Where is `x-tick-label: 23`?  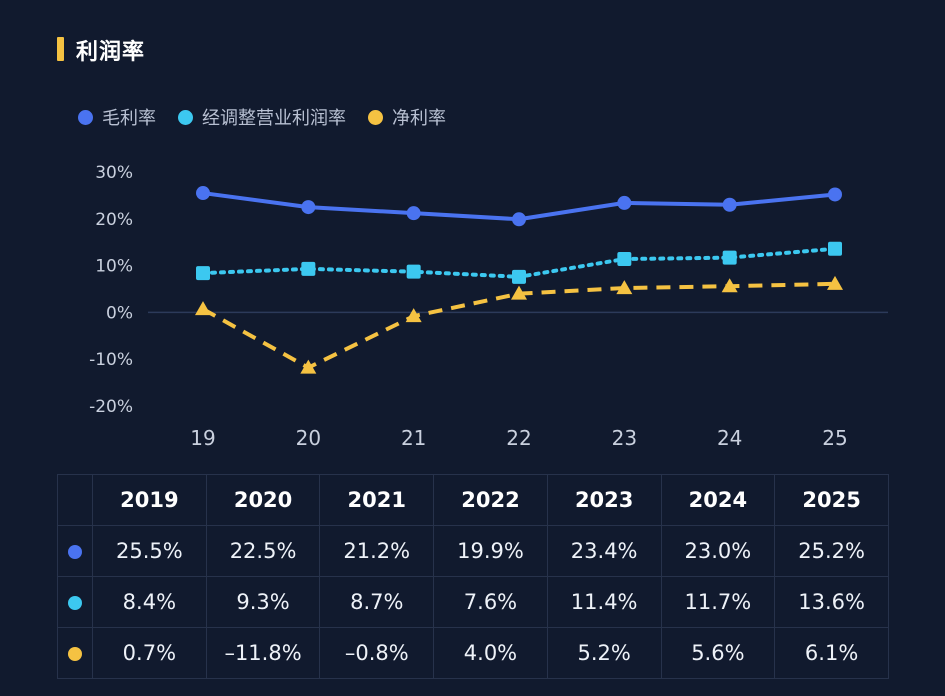 x-tick-label: 23 is located at coordinates (624, 438).